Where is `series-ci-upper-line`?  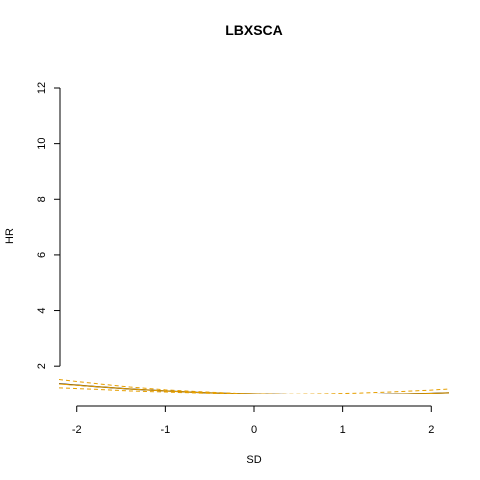
series-ci-upper-line is located at coordinates (254, 386).